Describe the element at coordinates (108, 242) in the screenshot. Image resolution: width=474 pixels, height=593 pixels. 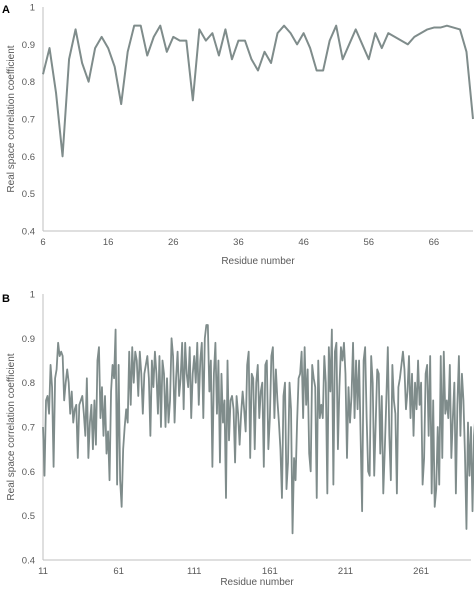
I see `panel-a-x-tick-label: 16` at that location.